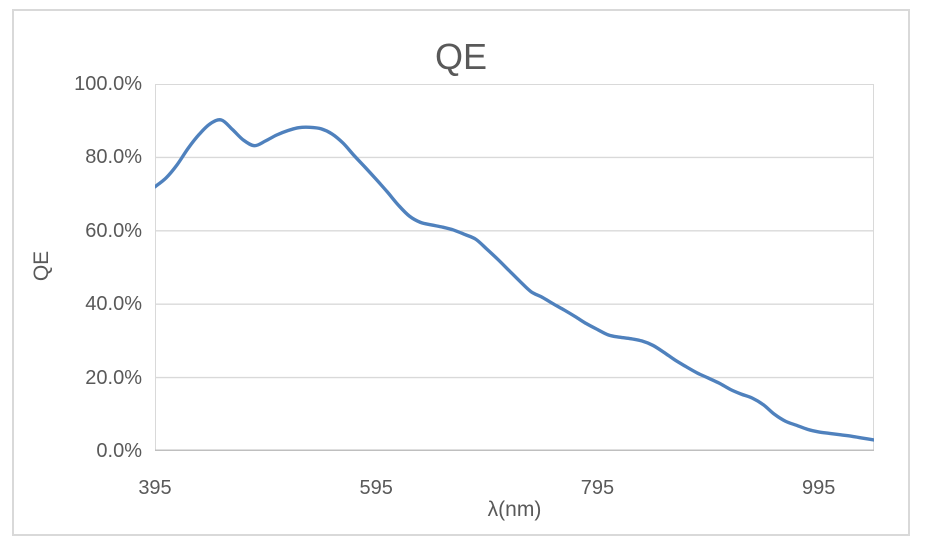 This screenshot has height=546, width=927. What do you see at coordinates (460, 56) in the screenshot?
I see `chart-title: QE` at bounding box center [460, 56].